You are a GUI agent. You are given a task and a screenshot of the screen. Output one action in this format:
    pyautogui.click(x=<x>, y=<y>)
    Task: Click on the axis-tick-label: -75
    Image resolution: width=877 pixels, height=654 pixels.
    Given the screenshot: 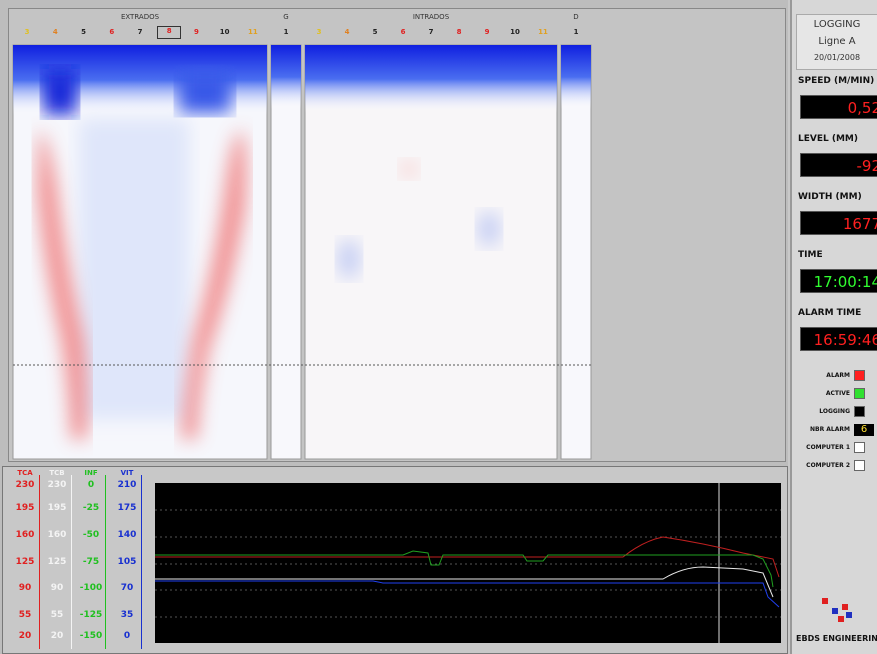 What is the action you would take?
    pyautogui.click(x=91, y=562)
    